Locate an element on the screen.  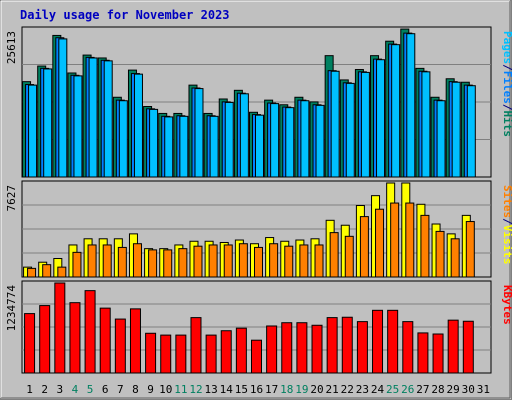
series-legend: Sites/Visits is located at coordinates (506, 225).